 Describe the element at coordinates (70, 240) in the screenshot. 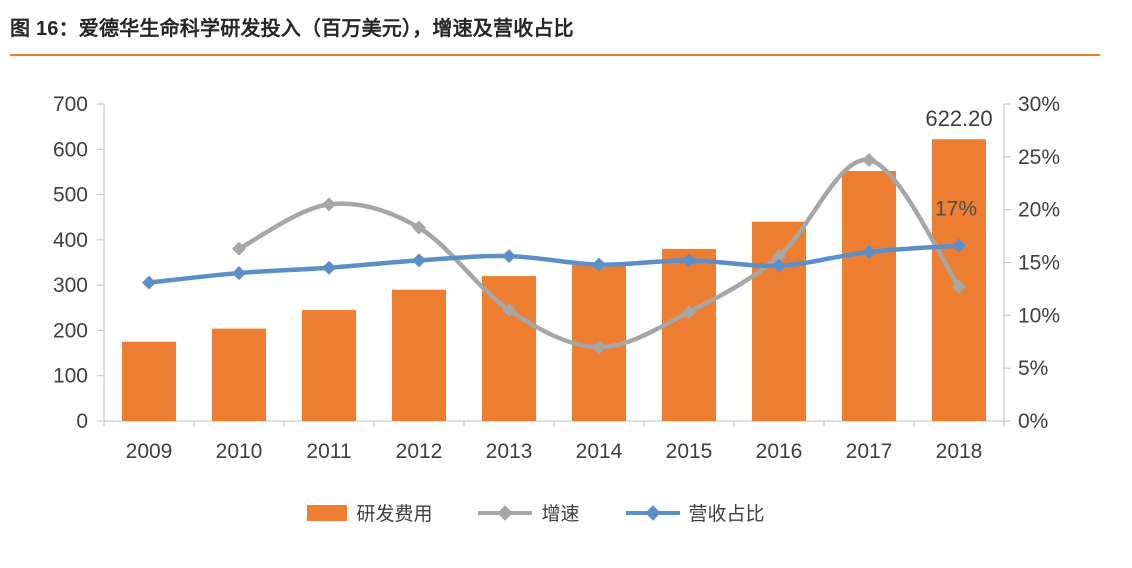

I see `left-axis-label: 400` at that location.